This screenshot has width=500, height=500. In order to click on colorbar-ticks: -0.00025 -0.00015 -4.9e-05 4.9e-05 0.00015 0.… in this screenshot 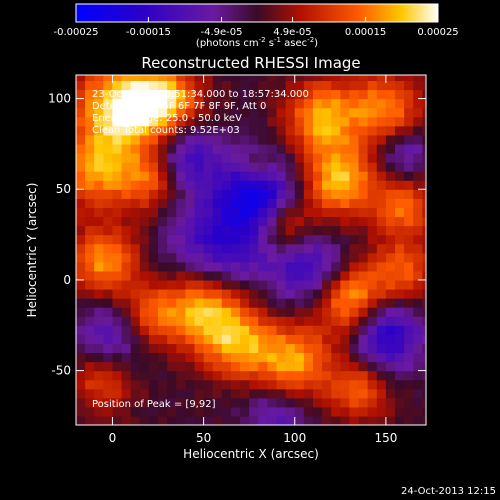, I will do `click(256, 27)`.